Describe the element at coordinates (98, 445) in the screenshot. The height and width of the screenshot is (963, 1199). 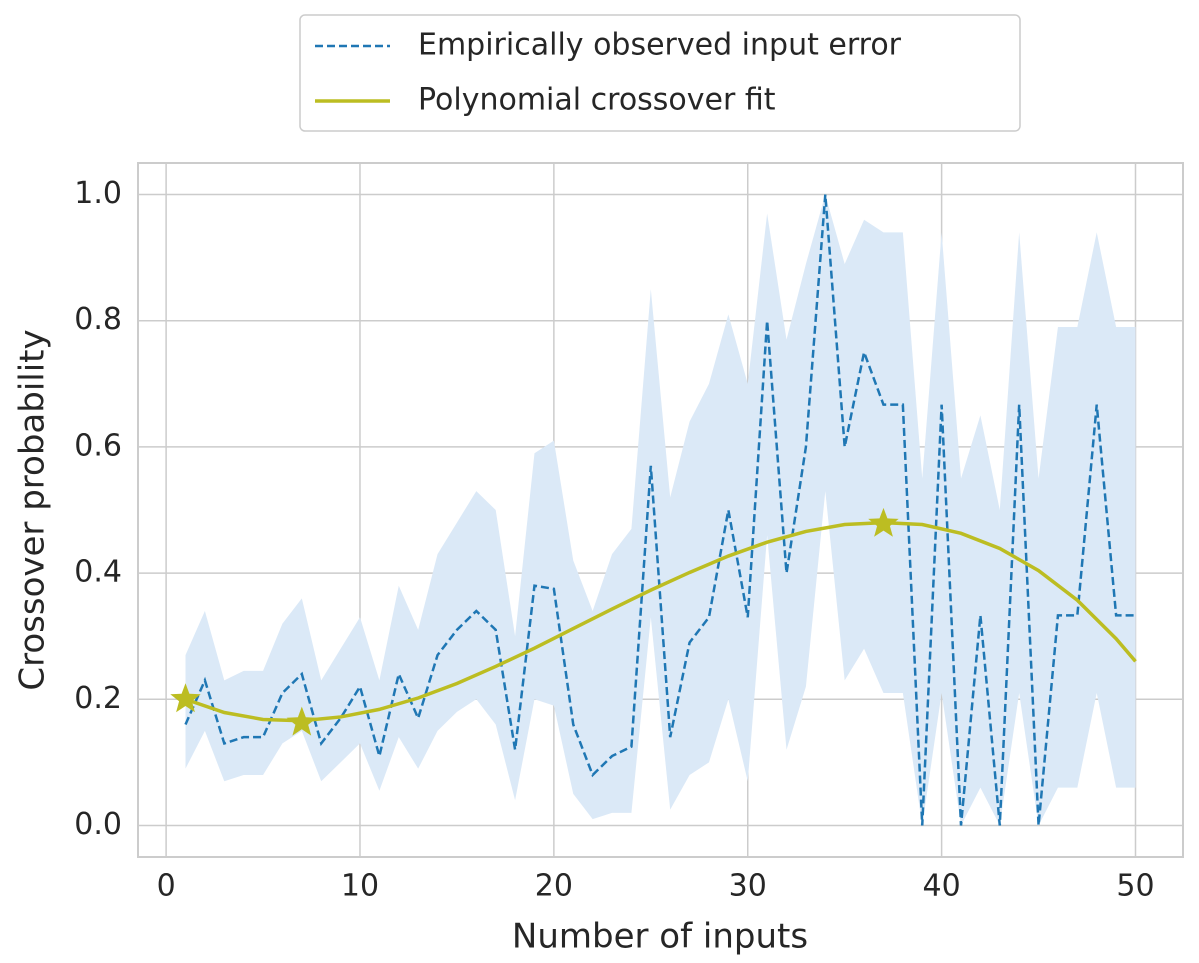
I see `y-tick-label: 0.6` at that location.